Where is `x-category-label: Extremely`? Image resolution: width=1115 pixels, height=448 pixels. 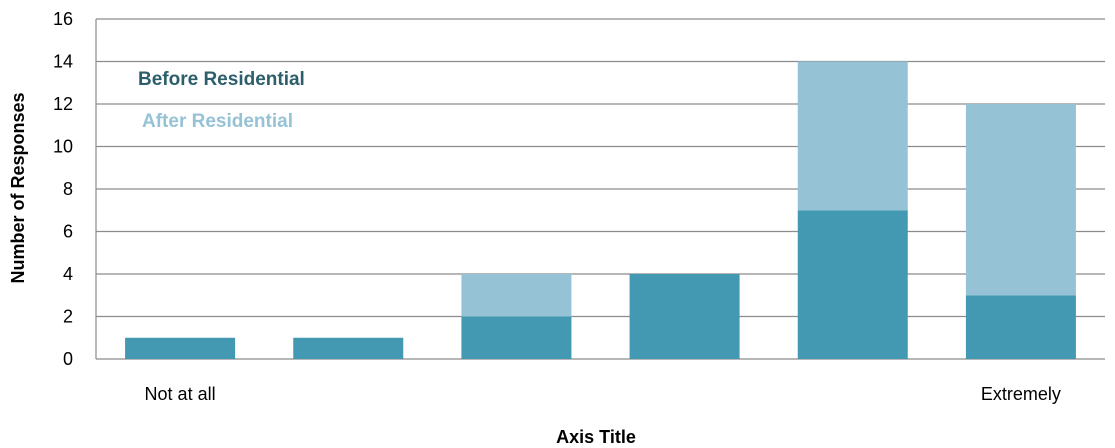 x-category-label: Extremely is located at coordinates (1021, 394).